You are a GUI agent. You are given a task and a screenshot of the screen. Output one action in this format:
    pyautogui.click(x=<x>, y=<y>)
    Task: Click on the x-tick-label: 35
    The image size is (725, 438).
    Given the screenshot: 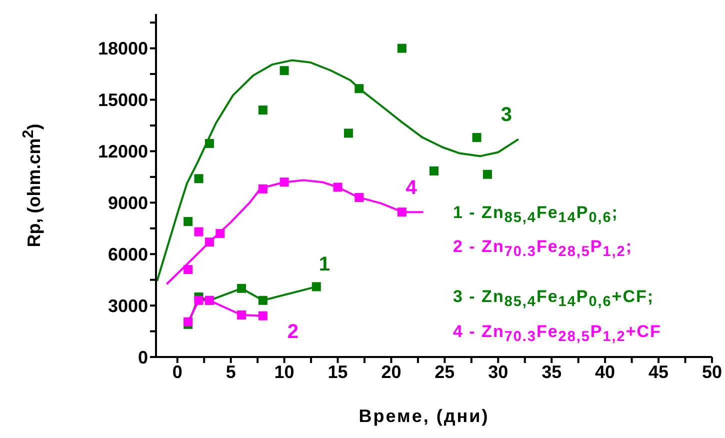 What is the action you would take?
    pyautogui.click(x=552, y=372)
    